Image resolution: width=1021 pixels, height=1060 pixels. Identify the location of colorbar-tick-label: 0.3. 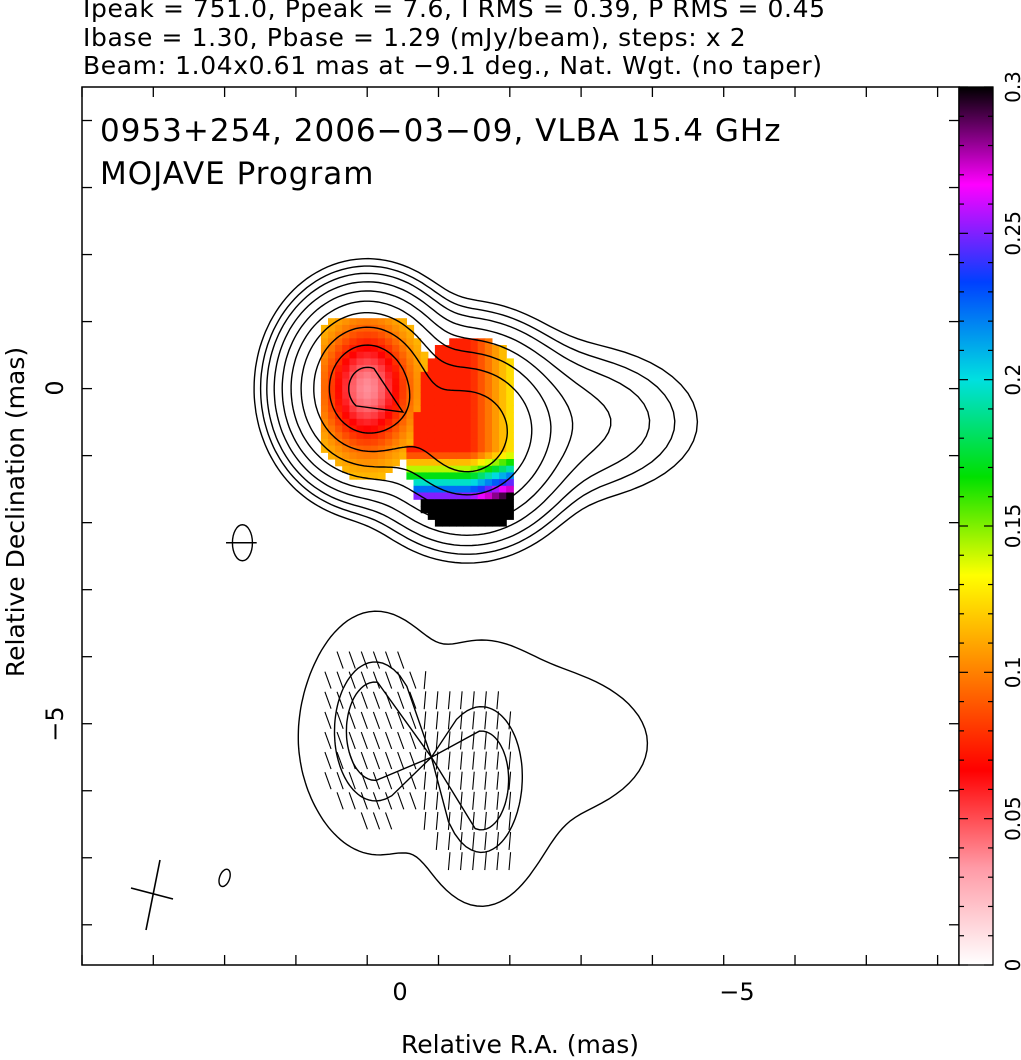
(1011, 87).